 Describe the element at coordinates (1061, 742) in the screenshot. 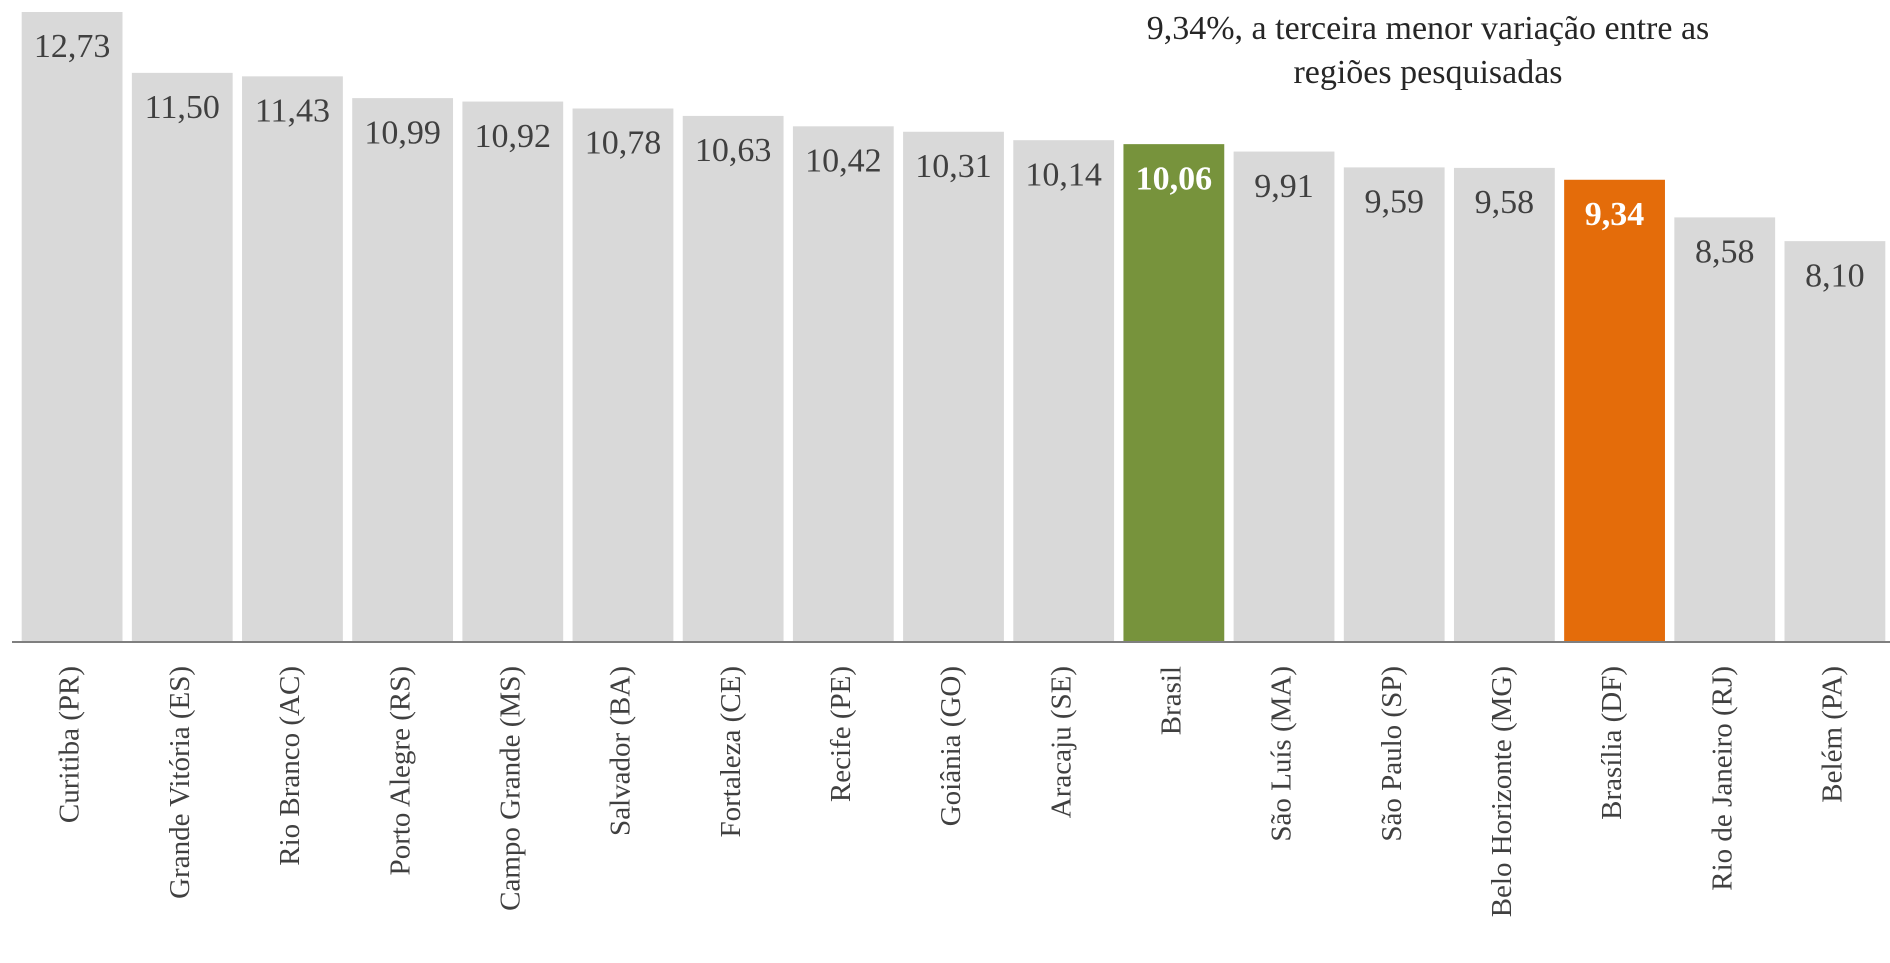

I see `x-tick-label: Aracaju (SE)` at that location.